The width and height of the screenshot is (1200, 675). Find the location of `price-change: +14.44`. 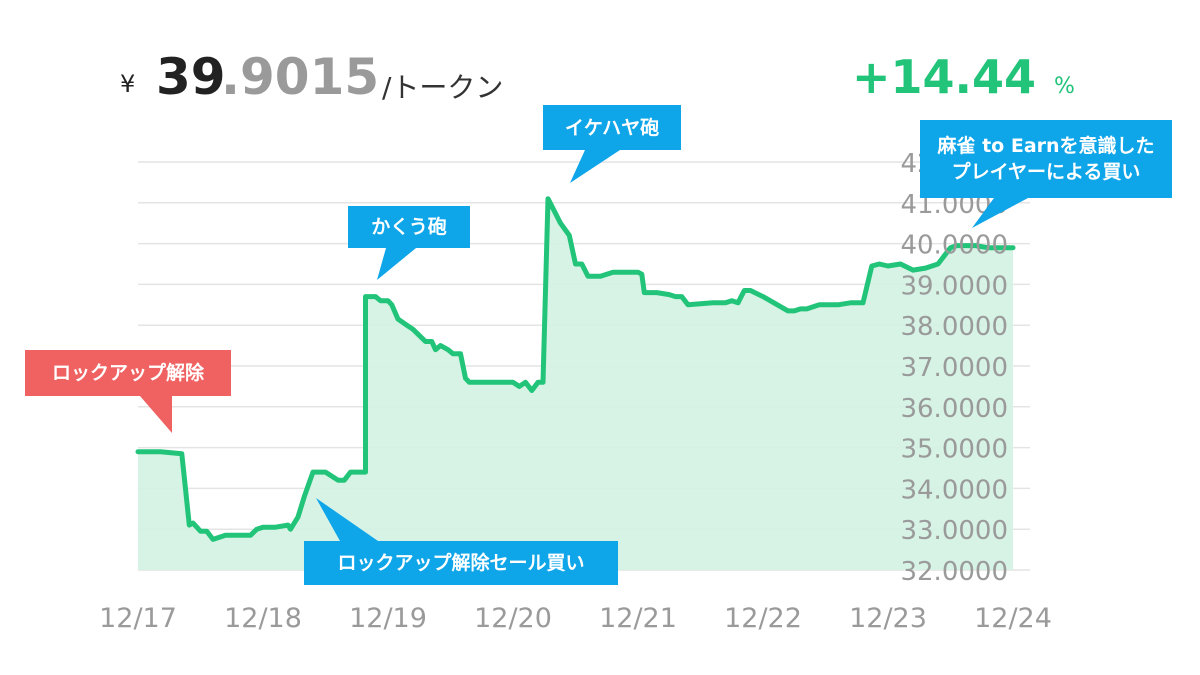

price-change: +14.44 is located at coordinates (944, 77).